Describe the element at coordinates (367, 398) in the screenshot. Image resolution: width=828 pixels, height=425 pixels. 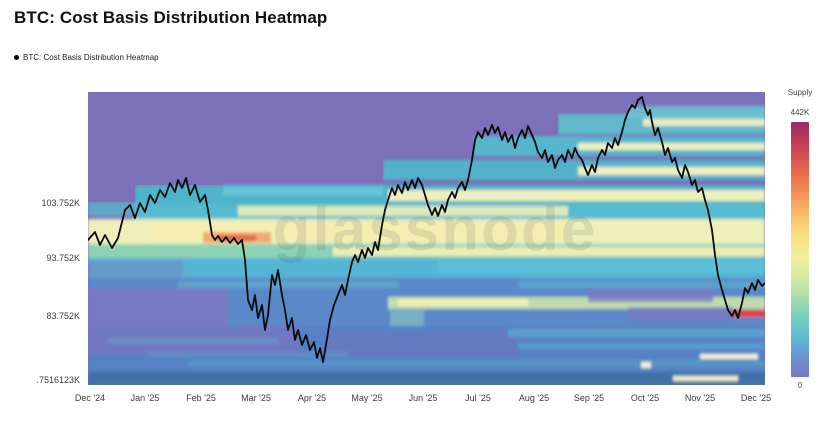
I see `x-tick-label: May '25` at that location.